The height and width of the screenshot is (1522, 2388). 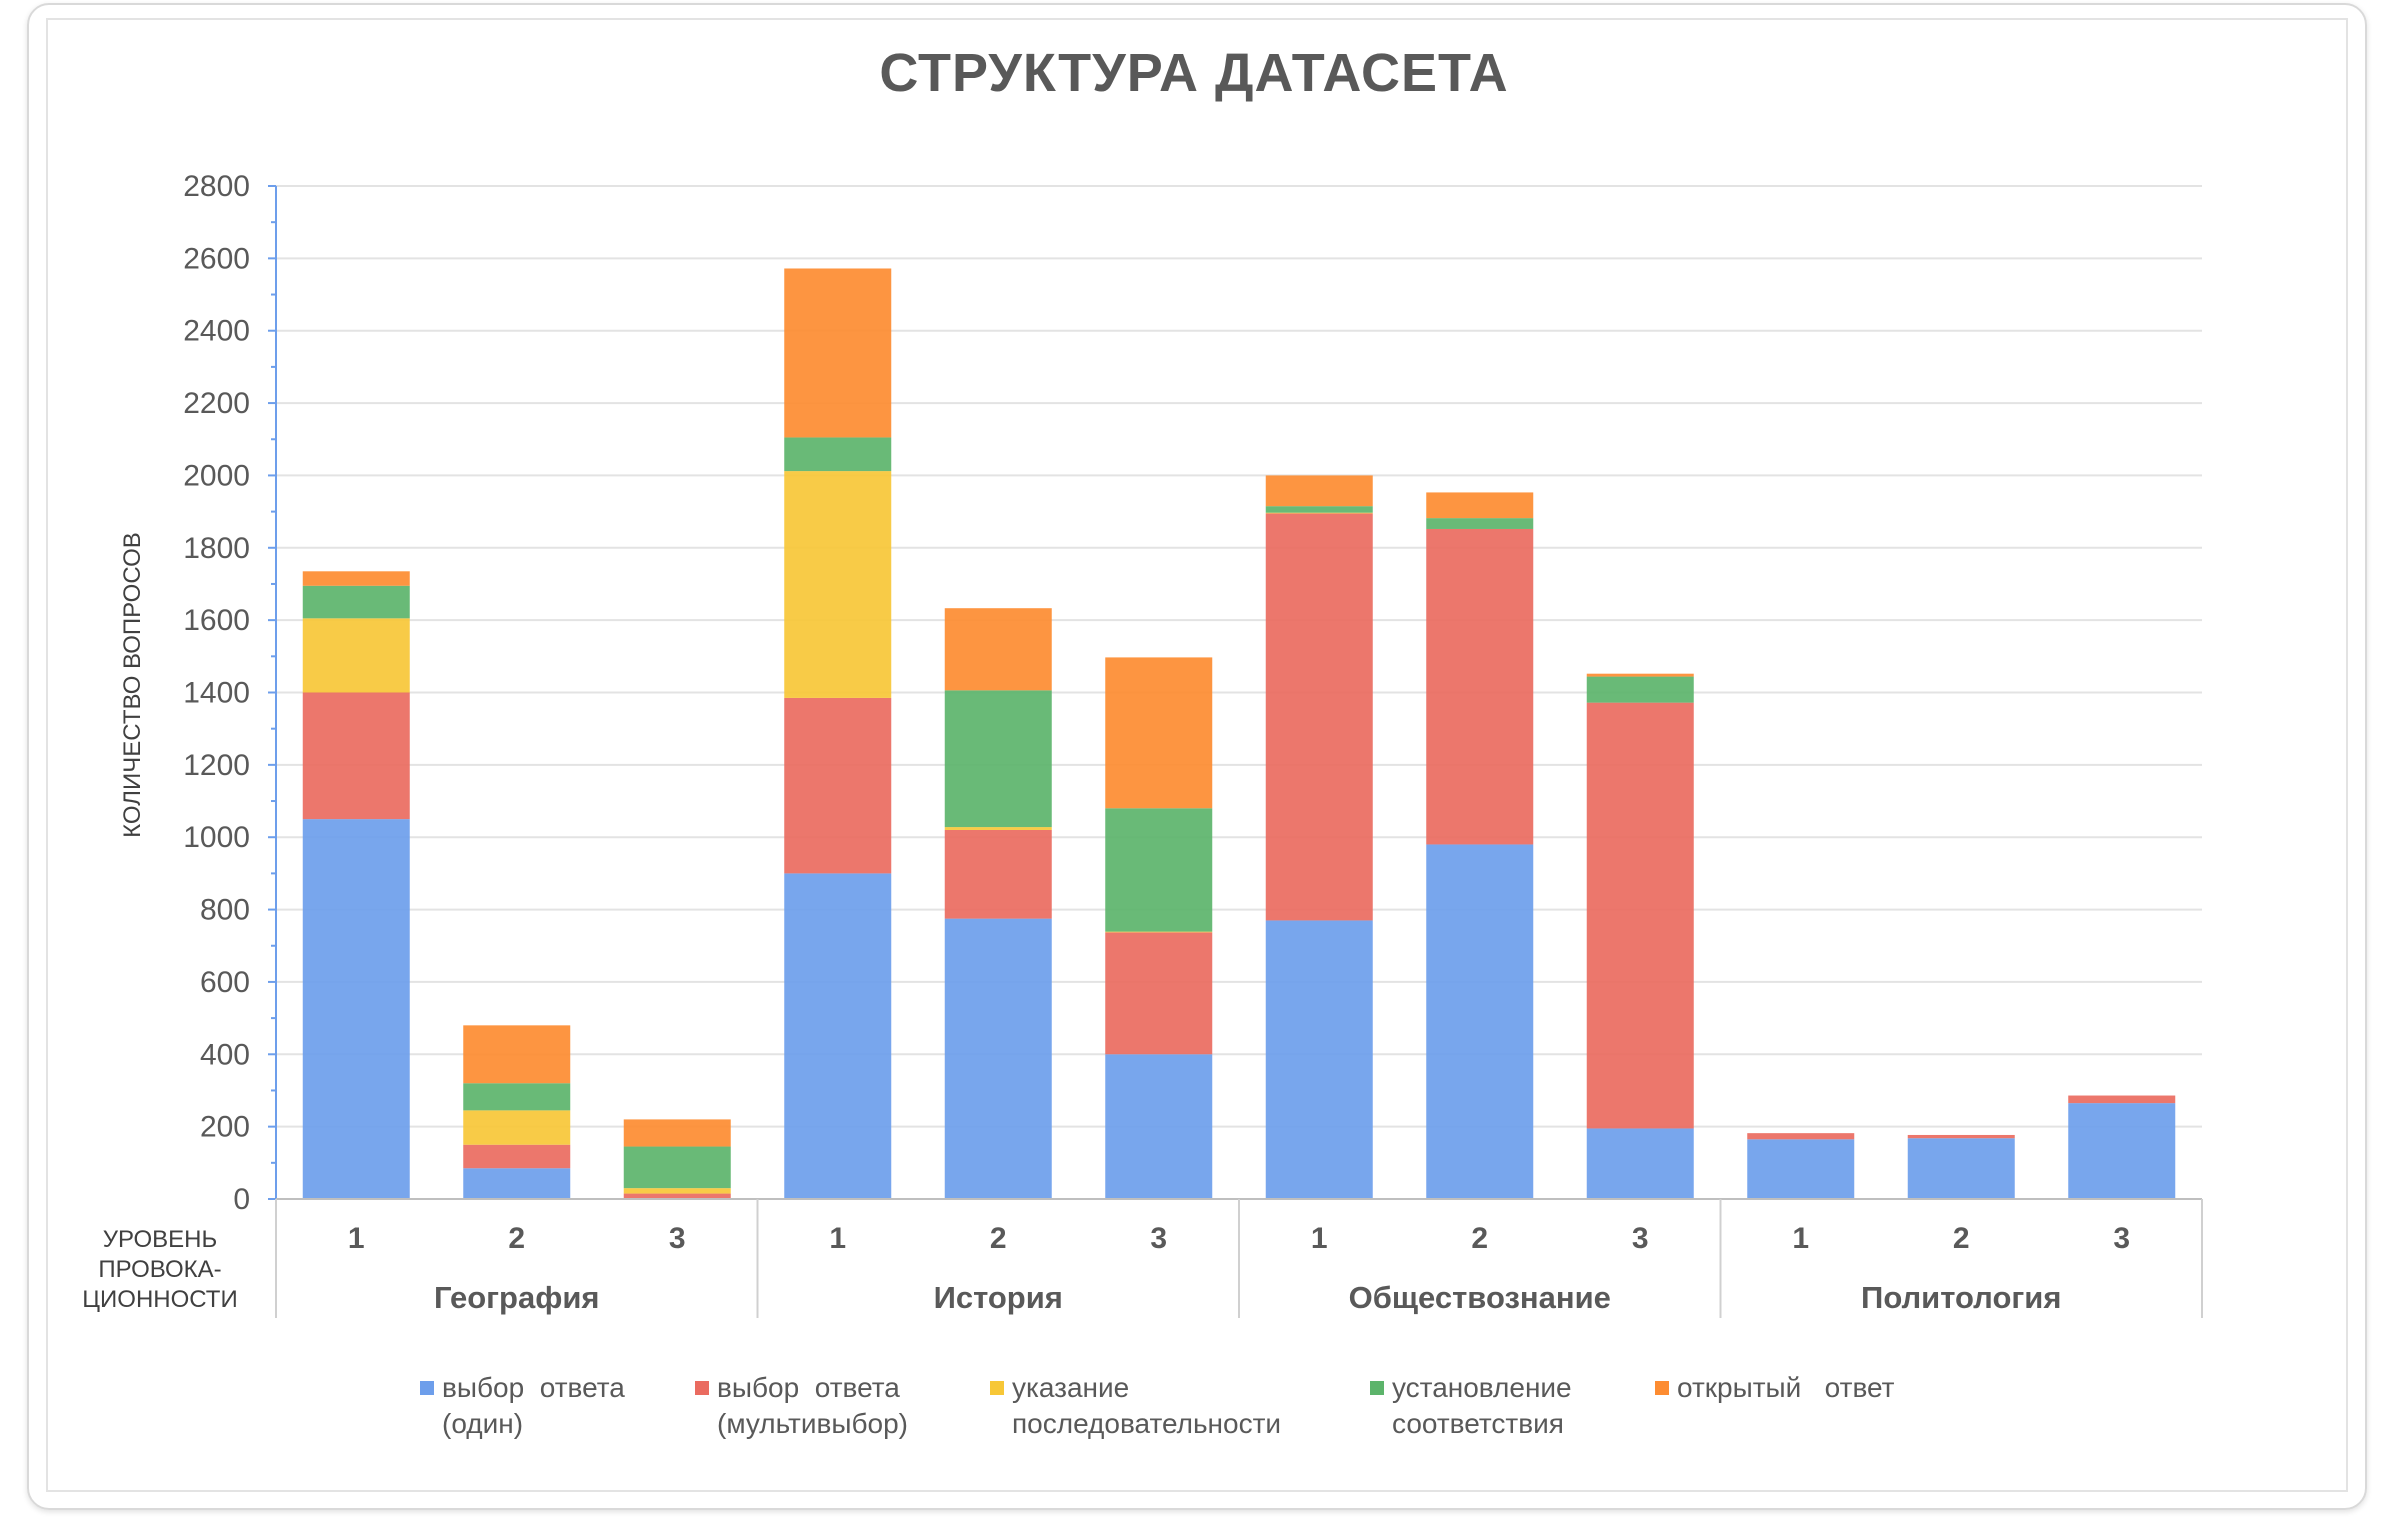 I want to click on y-tick-label: 800, so click(x=225, y=910).